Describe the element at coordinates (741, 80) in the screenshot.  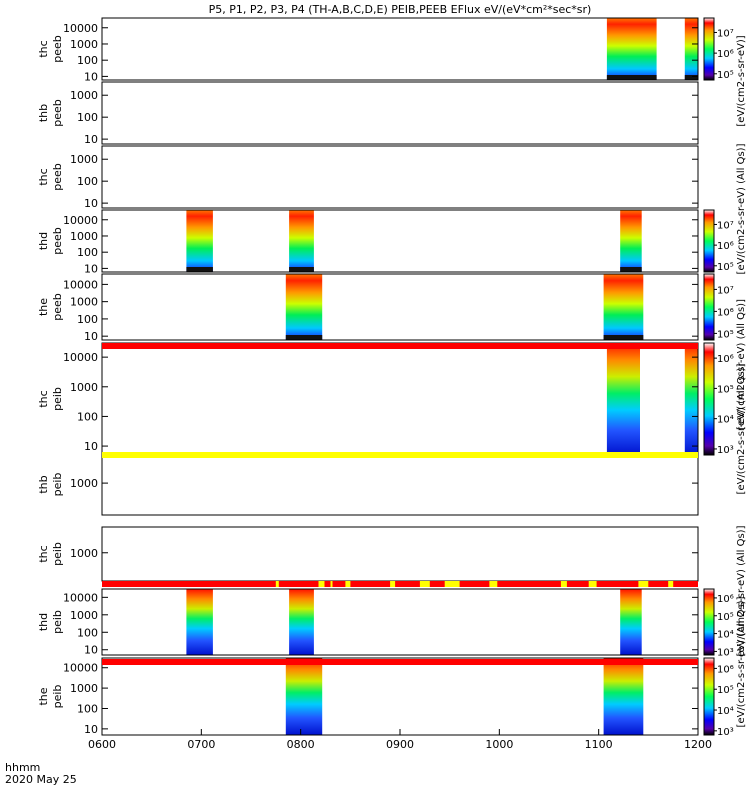
I see `colorbar-unit-label: [eV/(cm2-s-sr-eV)]` at that location.